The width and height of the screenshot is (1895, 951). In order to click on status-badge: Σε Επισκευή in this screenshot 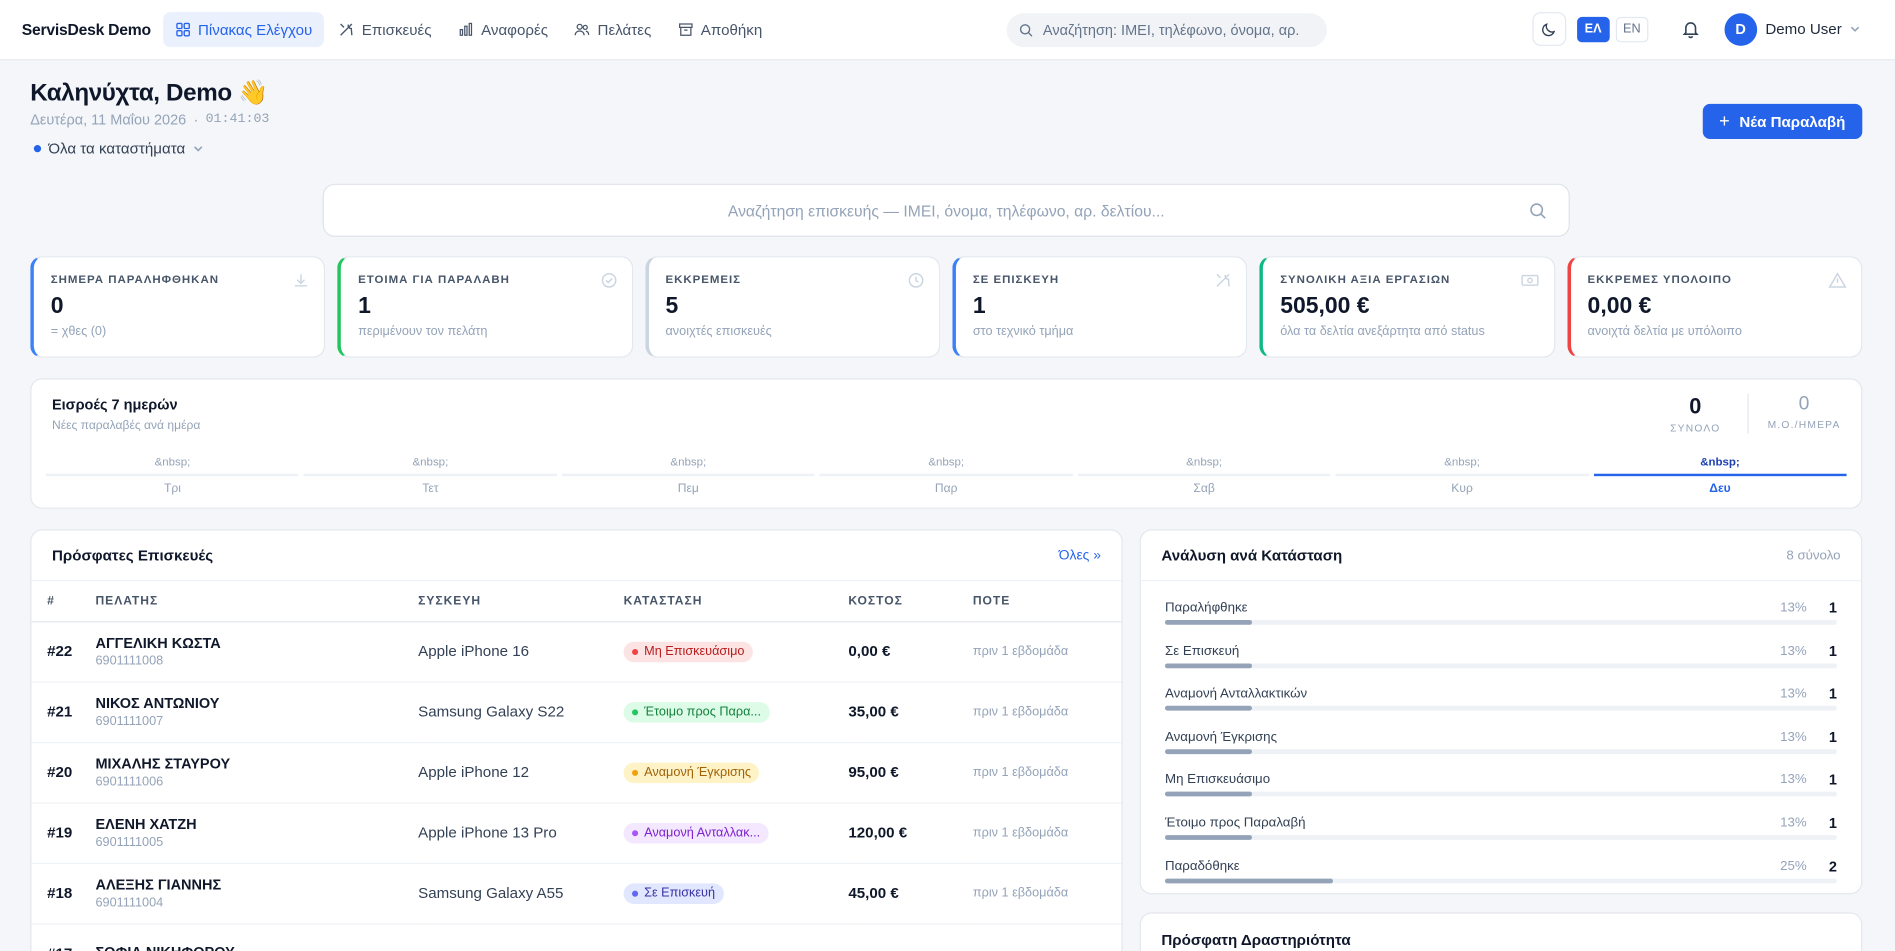, I will do `click(673, 893)`.